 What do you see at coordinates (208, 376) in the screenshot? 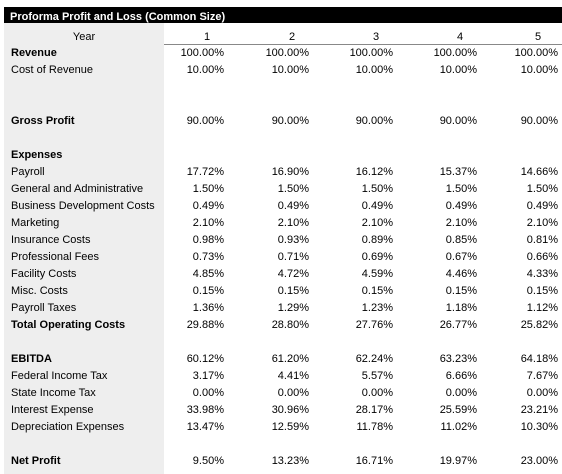
I see `value-cell-year-1: 3.17%` at bounding box center [208, 376].